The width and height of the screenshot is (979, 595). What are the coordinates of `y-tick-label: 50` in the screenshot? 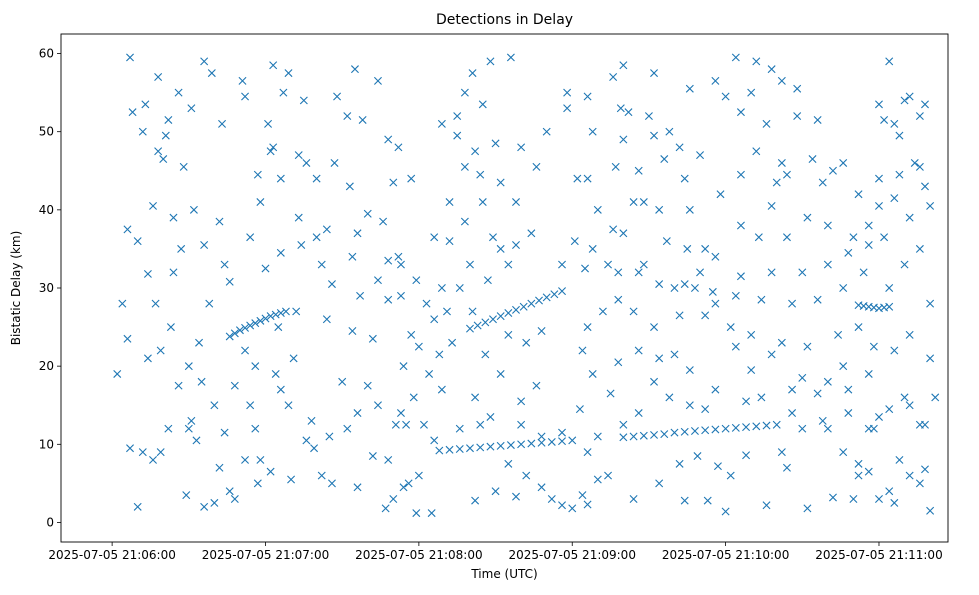 It's located at (46, 132).